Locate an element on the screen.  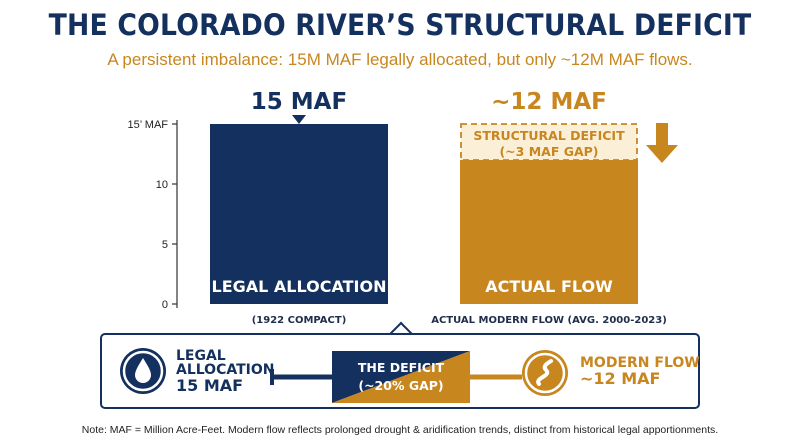
legal-line2: ALLOCATION is located at coordinates (225, 370).